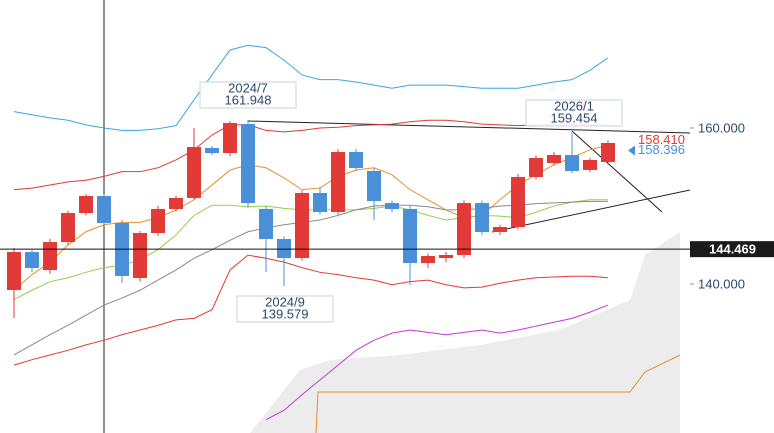 Image resolution: width=774 pixels, height=433 pixels. Describe the element at coordinates (248, 87) in the screenshot. I see `annotation-date: 2024/7` at that location.